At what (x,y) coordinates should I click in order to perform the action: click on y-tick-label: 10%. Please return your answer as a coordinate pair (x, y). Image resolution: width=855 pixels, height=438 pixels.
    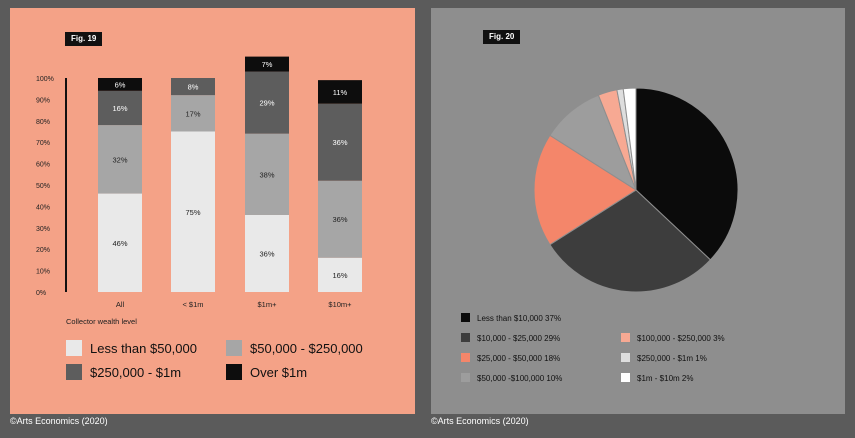
    Looking at the image, I should click on (43, 272).